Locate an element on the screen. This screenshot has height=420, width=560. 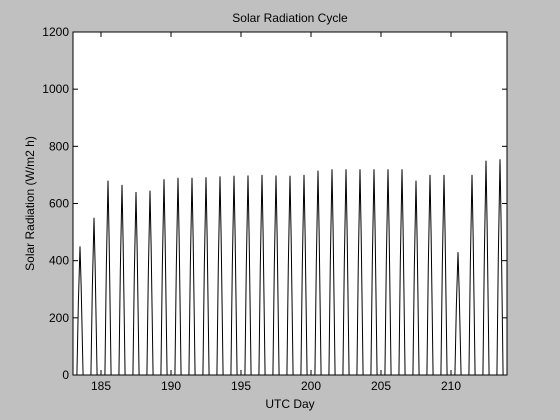
y-tick-label: 200 is located at coordinates (59, 318).